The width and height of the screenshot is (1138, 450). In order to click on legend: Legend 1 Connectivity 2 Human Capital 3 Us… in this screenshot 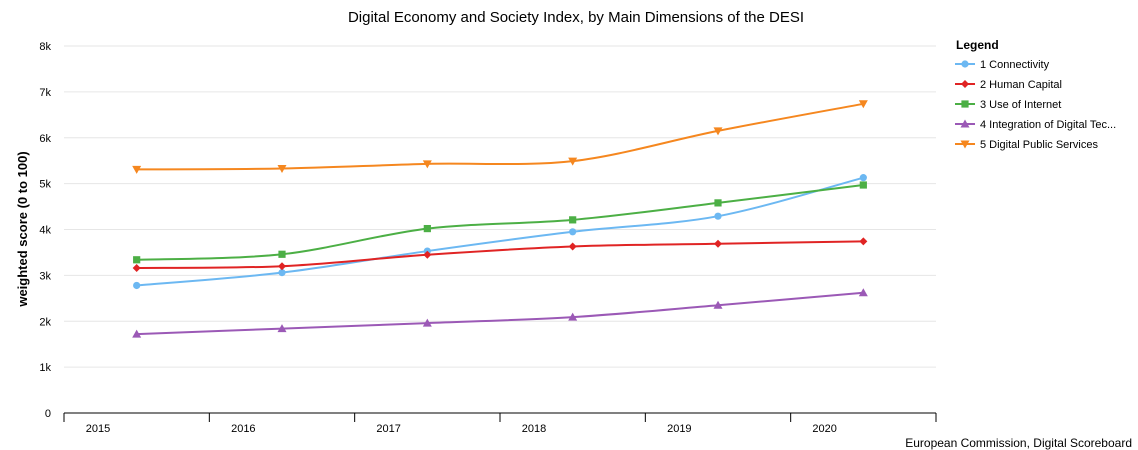, I will do `click(1035, 94)`.